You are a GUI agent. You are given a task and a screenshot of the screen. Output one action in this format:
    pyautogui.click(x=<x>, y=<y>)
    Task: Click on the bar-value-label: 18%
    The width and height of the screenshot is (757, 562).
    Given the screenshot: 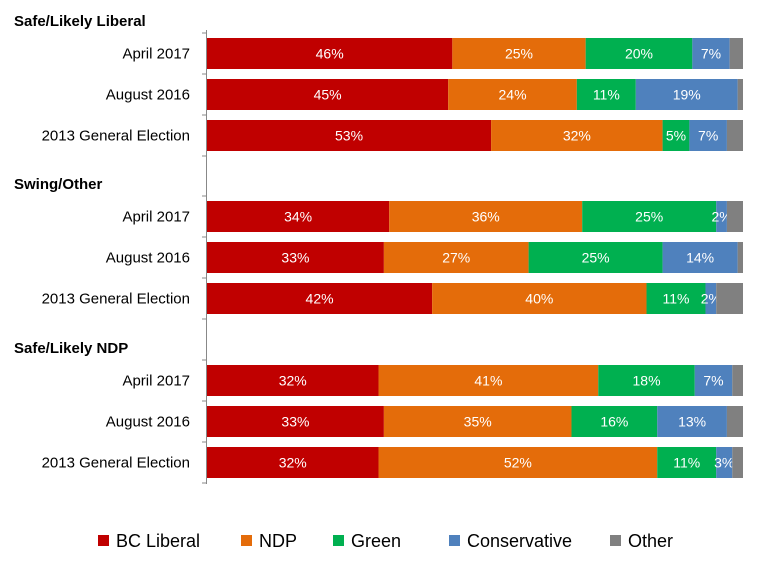 What is the action you would take?
    pyautogui.click(x=647, y=381)
    